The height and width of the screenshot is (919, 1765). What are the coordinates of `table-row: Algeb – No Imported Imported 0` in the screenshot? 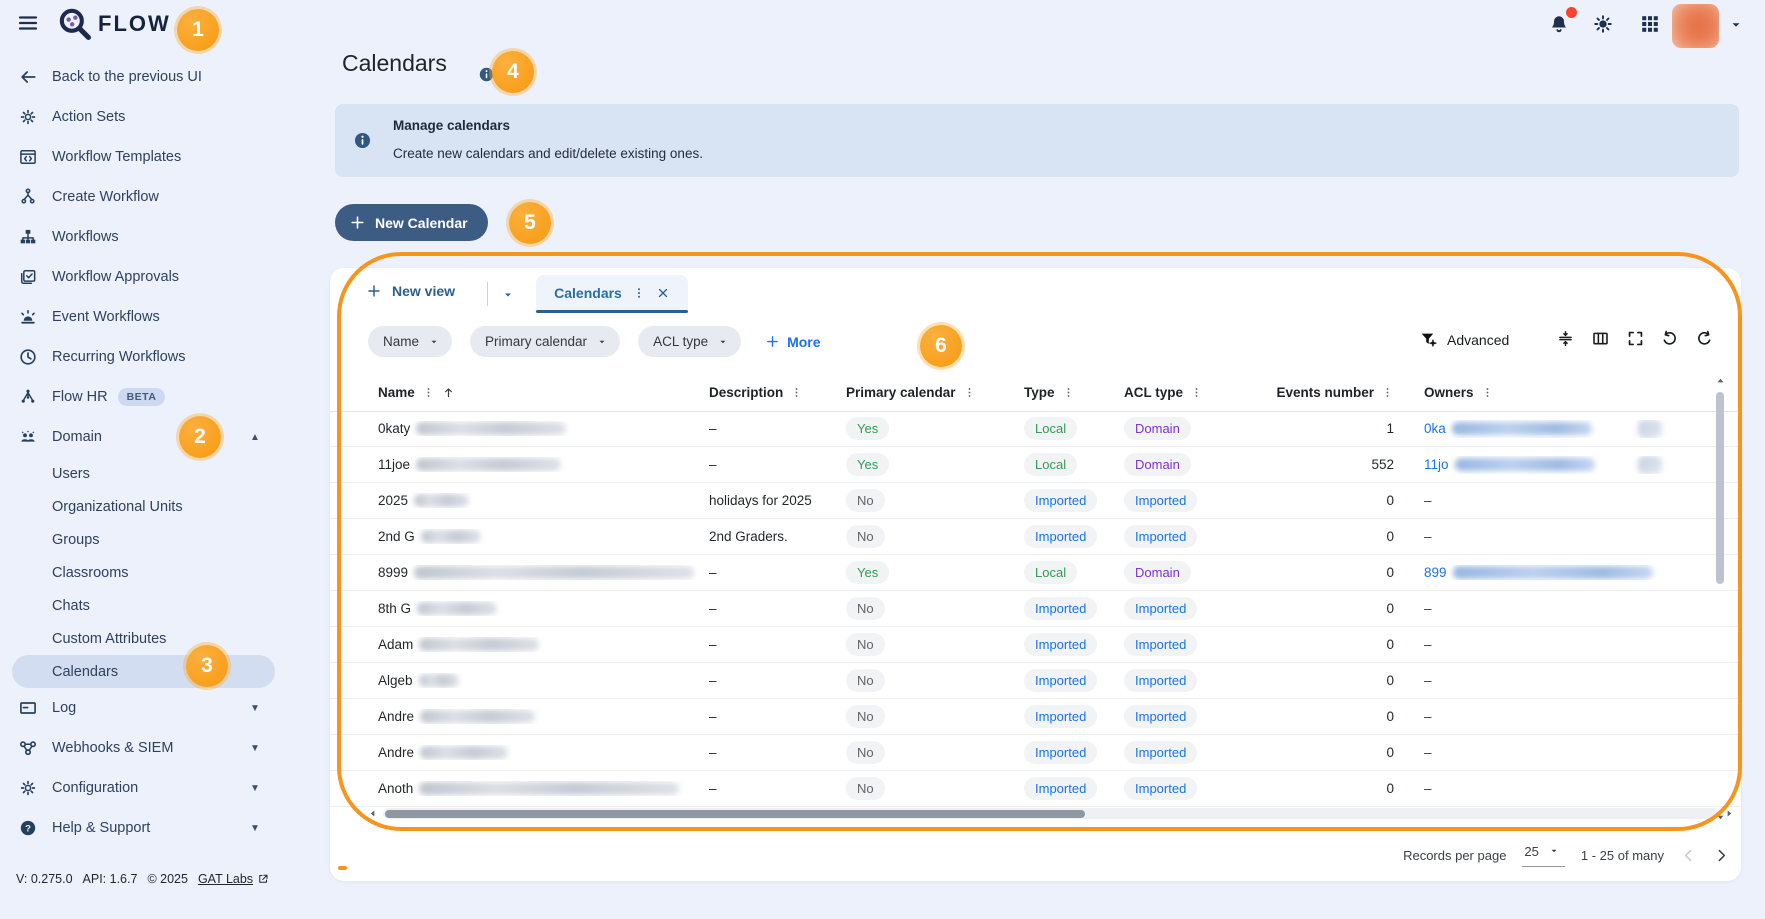 It's located at (1035, 681).